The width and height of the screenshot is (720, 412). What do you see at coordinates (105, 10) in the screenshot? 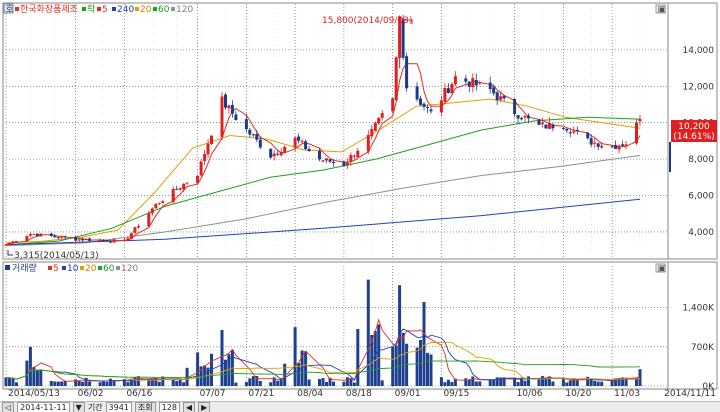
I see `ma5-label: 5` at bounding box center [105, 10].